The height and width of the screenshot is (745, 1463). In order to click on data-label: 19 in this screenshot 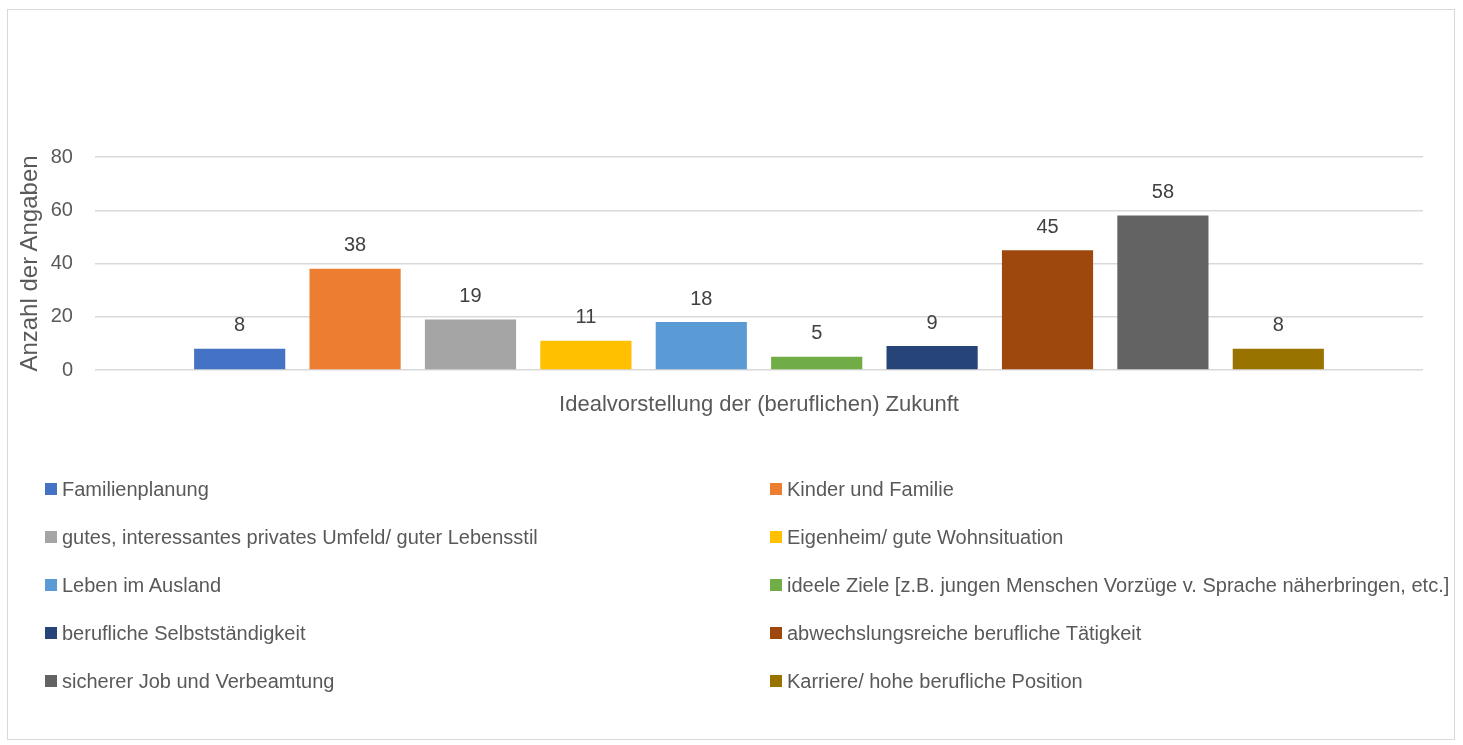, I will do `click(470, 294)`.